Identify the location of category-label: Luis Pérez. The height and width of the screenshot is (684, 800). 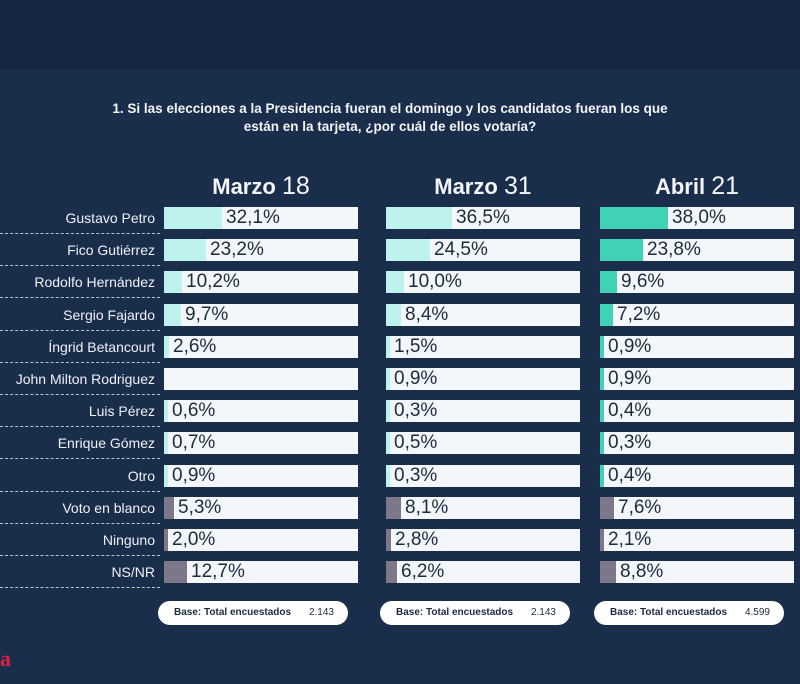
(121, 411).